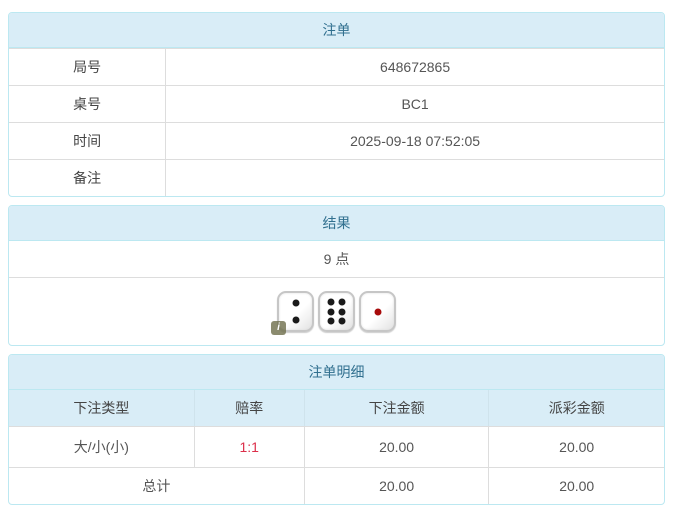 This screenshot has width=673, height=508. I want to click on total-payout-amount: 20.00, so click(576, 486).